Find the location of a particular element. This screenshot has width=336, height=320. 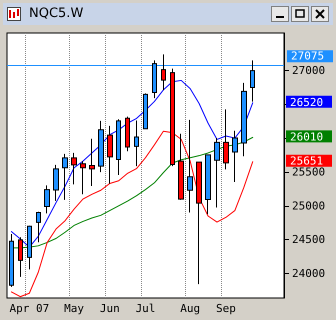

x-tick-label: Aug is located at coordinates (190, 308).